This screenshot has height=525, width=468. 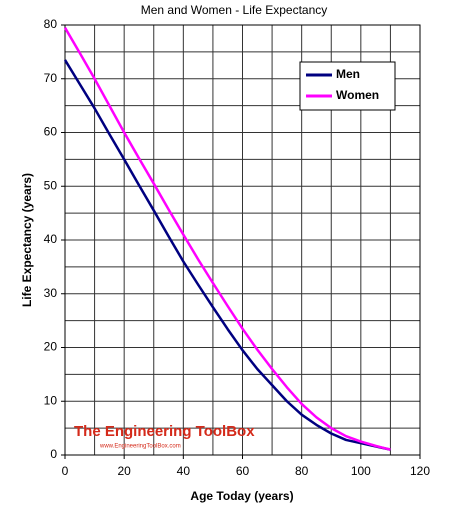 What do you see at coordinates (140, 447) in the screenshot?
I see `watermark-url: www.EngineeringToolBox.com` at bounding box center [140, 447].